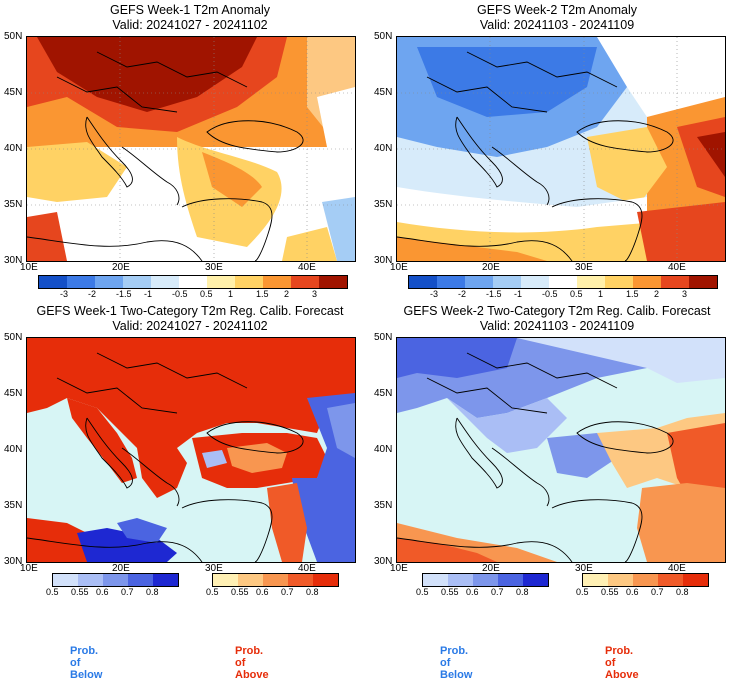  Describe the element at coordinates (13, 505) in the screenshot. I see `y-tick-35n-3: 35N` at that location.